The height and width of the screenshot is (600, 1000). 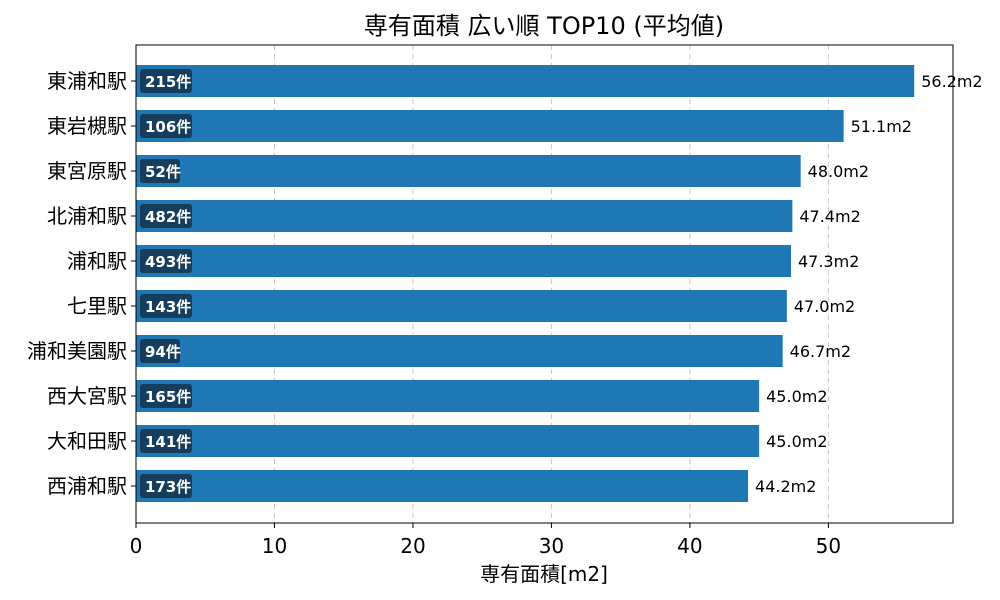 What do you see at coordinates (87, 216) in the screenshot?
I see `category-label: 北浦和駅` at bounding box center [87, 216].